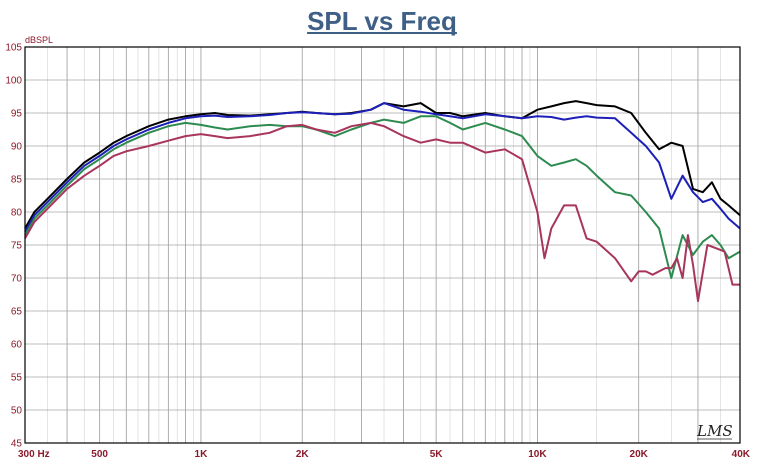 The height and width of the screenshot is (474, 765). Describe the element at coordinates (437, 454) in the screenshot. I see `x-tick-label: 5K` at that location.